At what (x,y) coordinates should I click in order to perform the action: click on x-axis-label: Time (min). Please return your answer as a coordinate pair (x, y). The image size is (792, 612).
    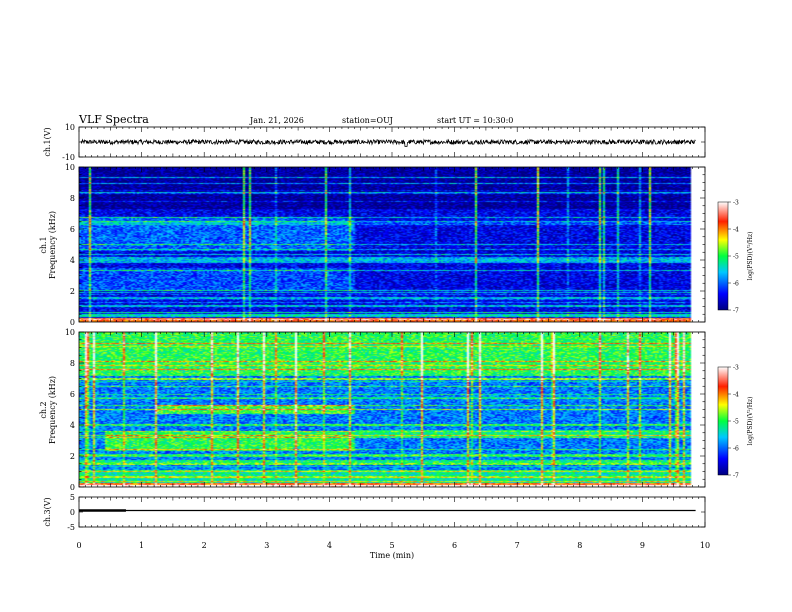
    Looking at the image, I should click on (392, 555).